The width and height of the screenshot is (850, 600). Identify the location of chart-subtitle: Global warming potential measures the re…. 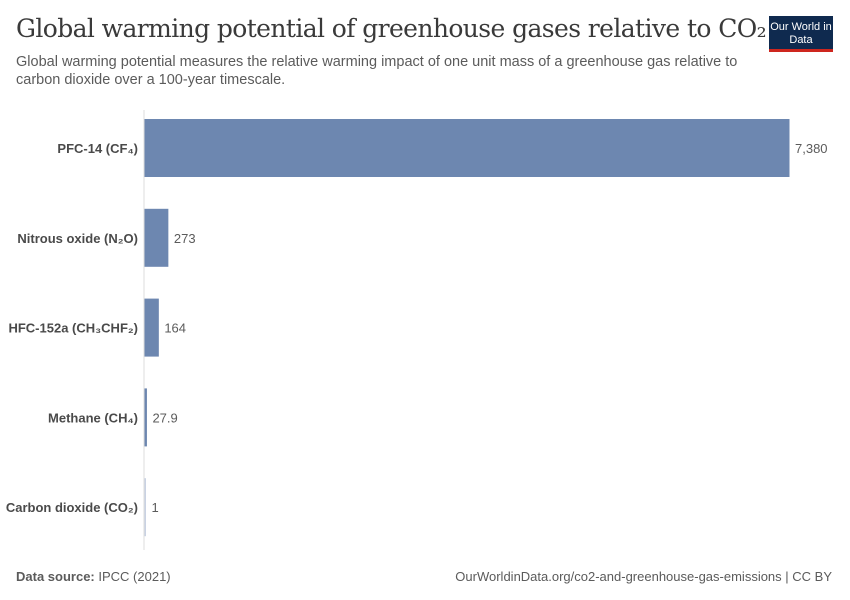
(377, 71).